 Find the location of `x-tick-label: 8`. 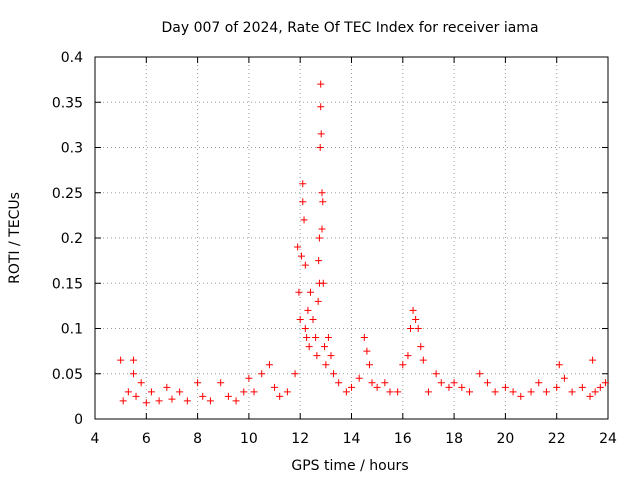

x-tick-label: 8 is located at coordinates (197, 439).